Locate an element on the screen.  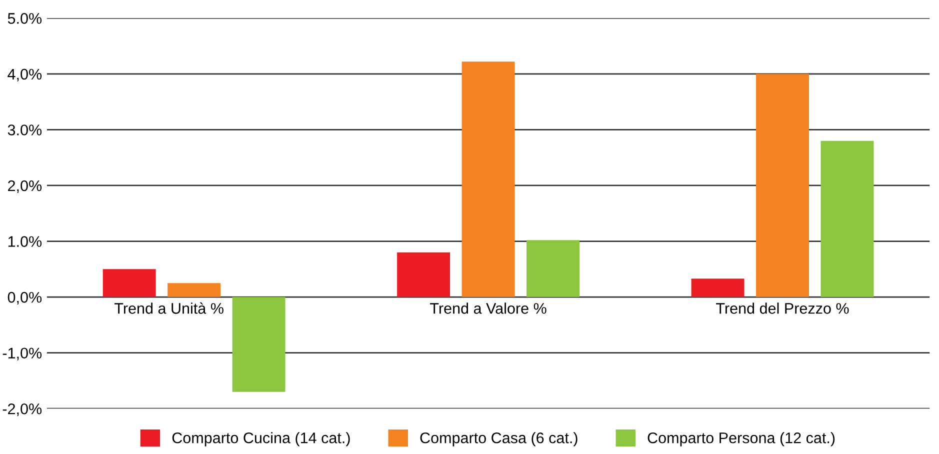
legend-label: Comparto Casa (6 cat.) is located at coordinates (499, 439).